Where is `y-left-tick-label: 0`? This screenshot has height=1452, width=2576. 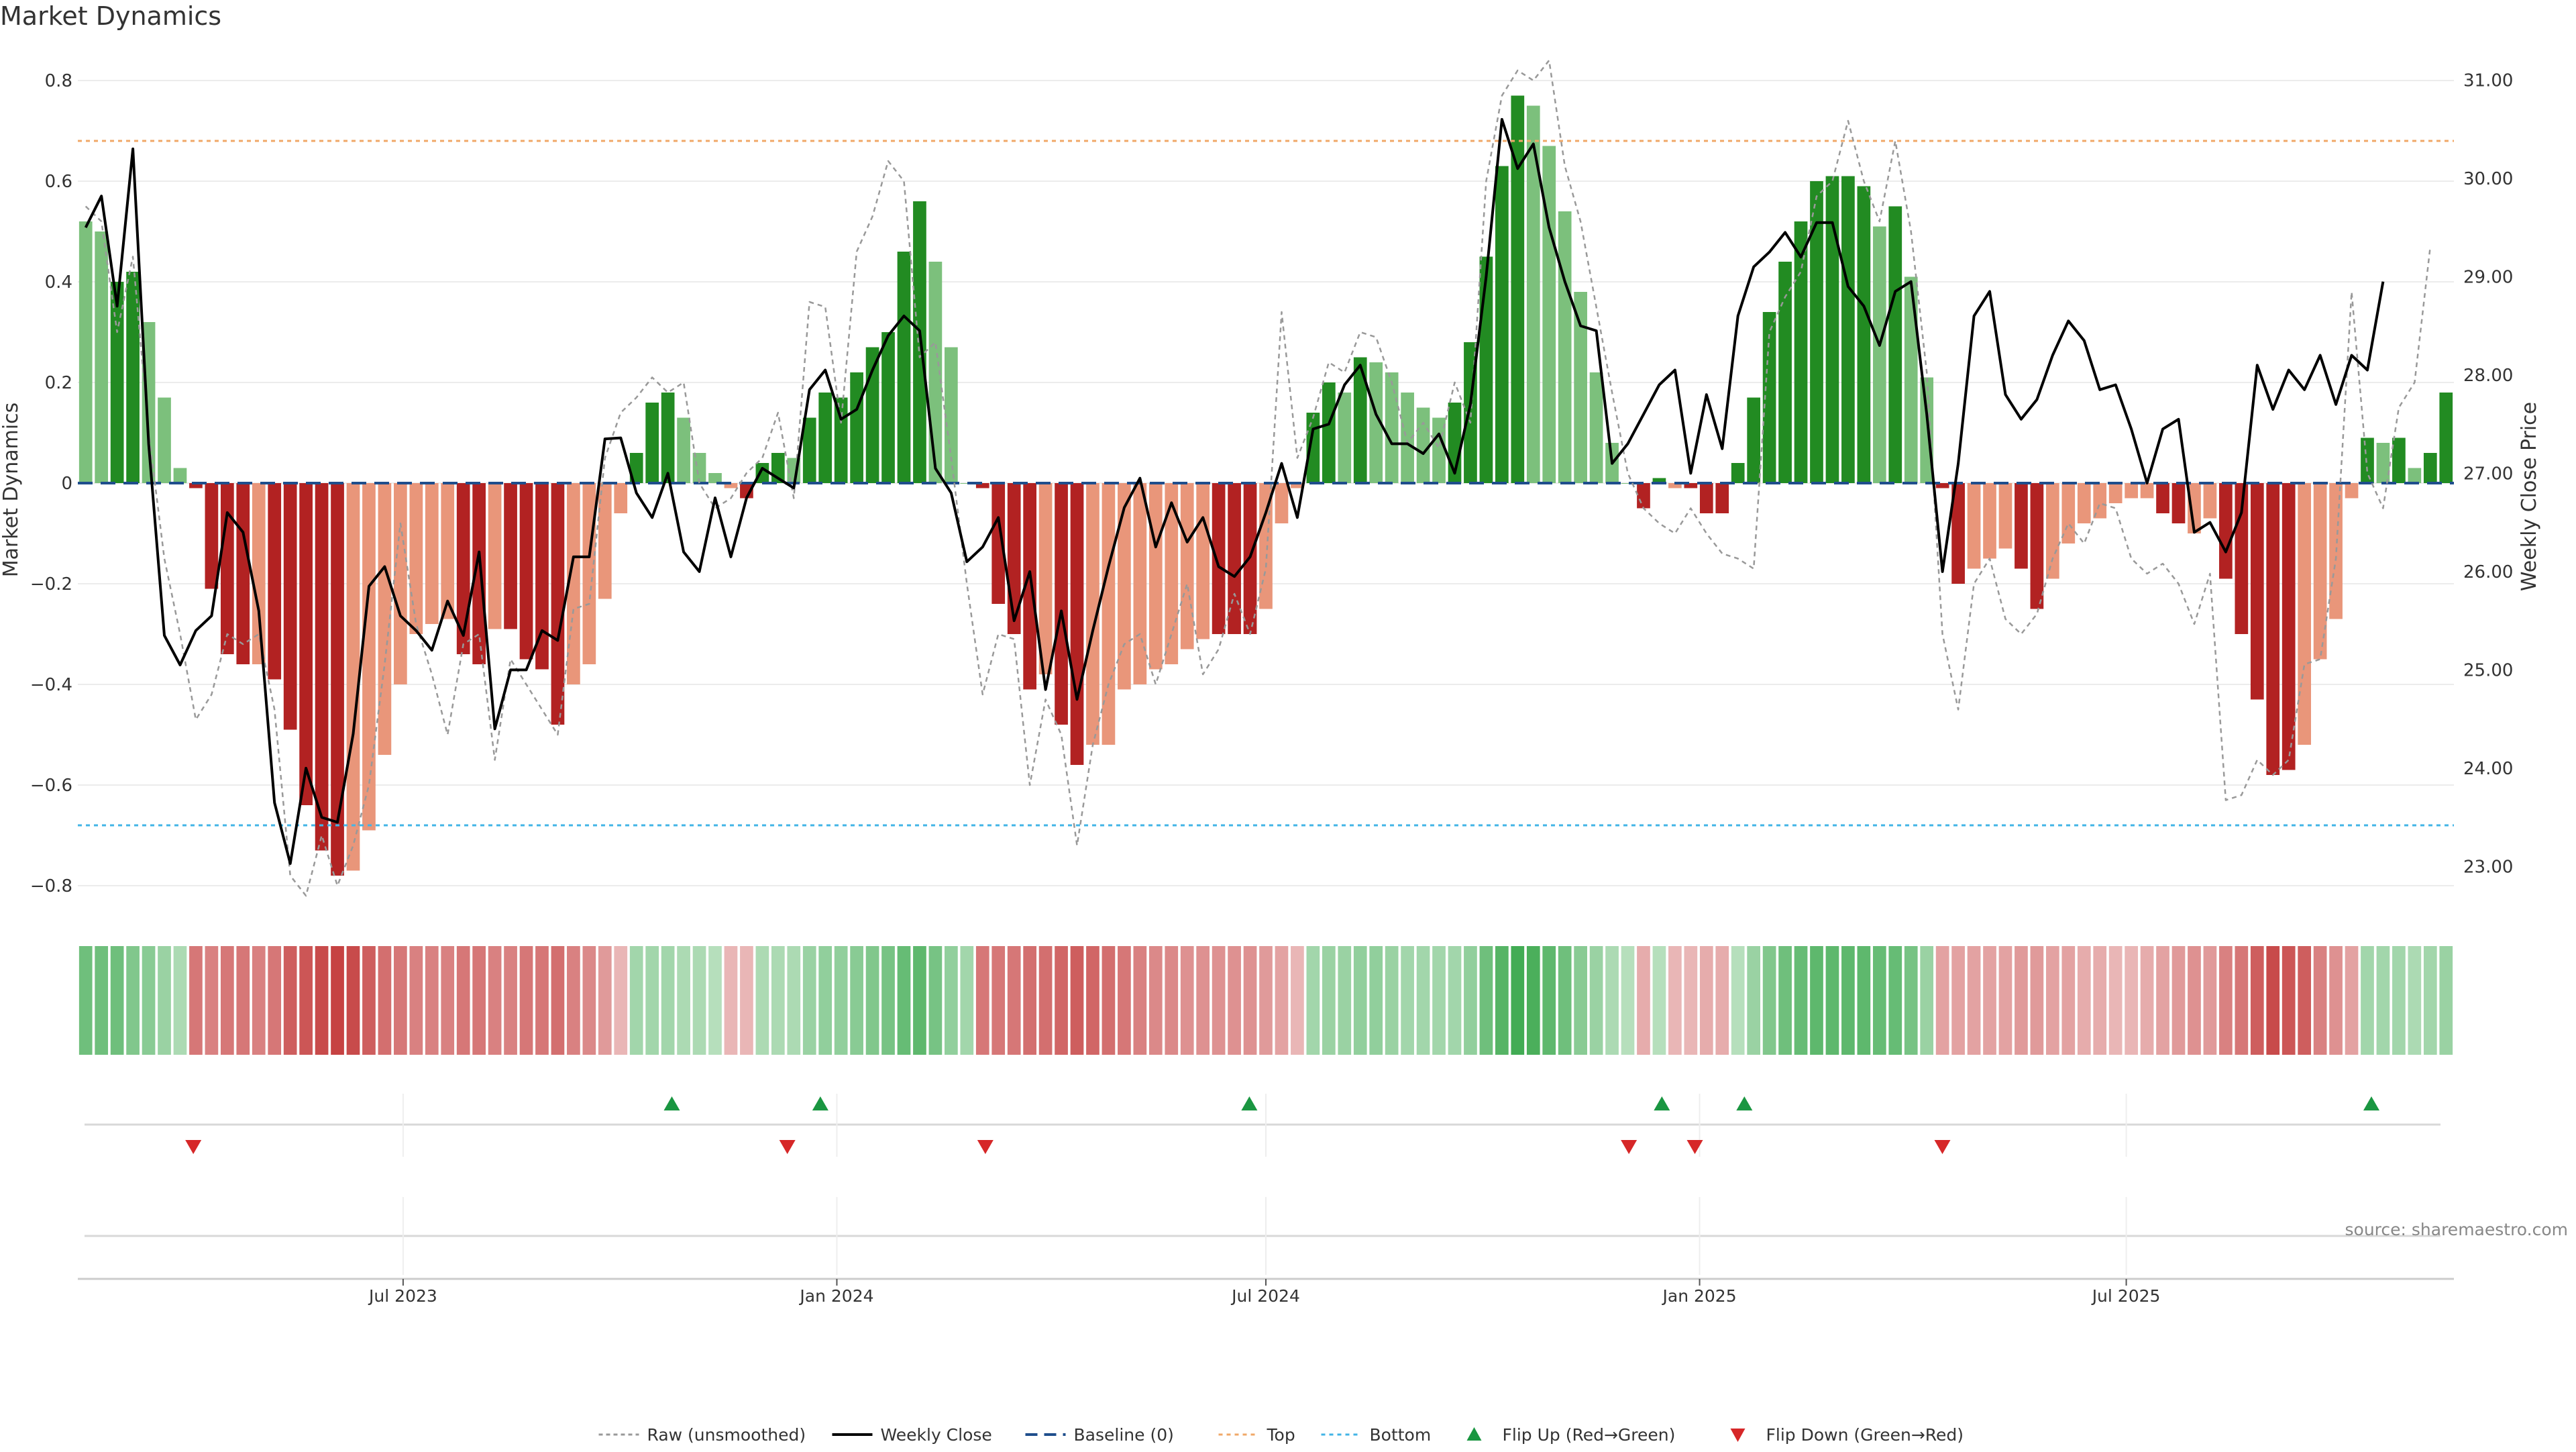 y-left-tick-label: 0 is located at coordinates (66, 484).